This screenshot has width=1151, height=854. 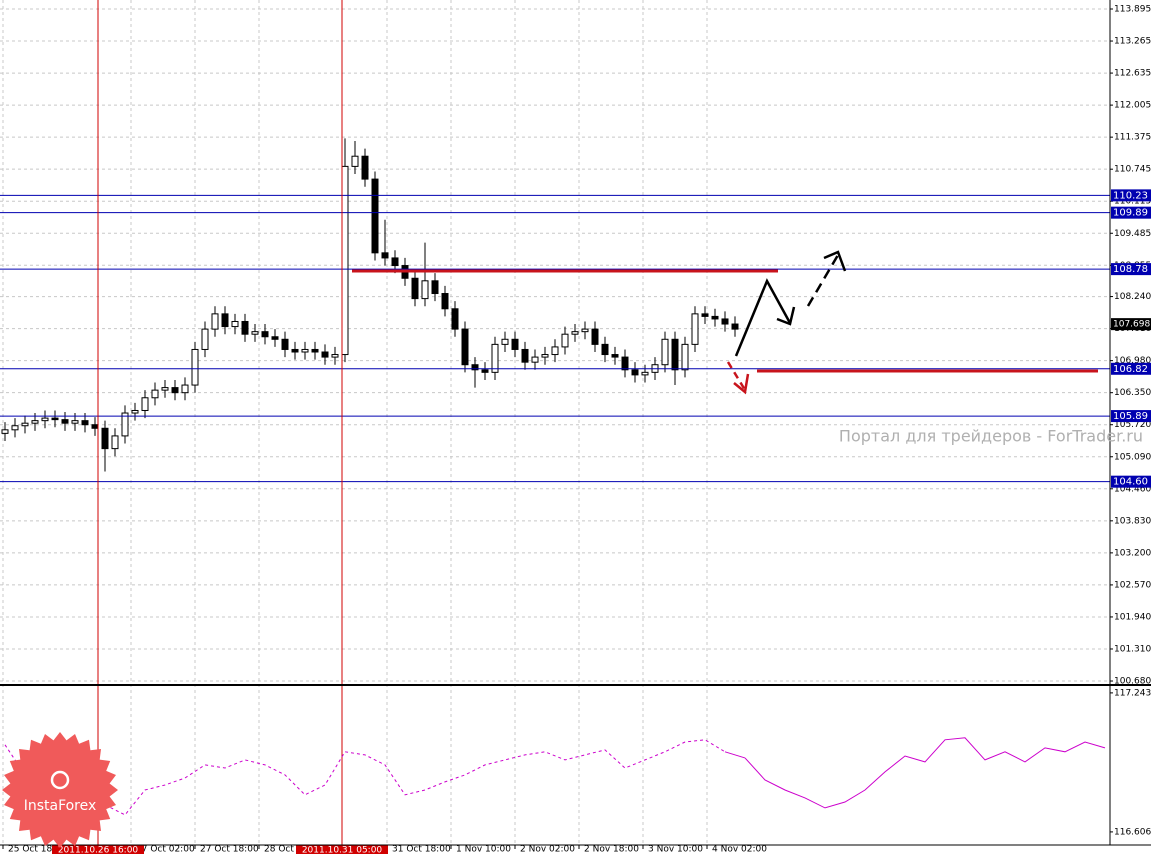 I want to click on indicator-line, so click(x=925, y=773).